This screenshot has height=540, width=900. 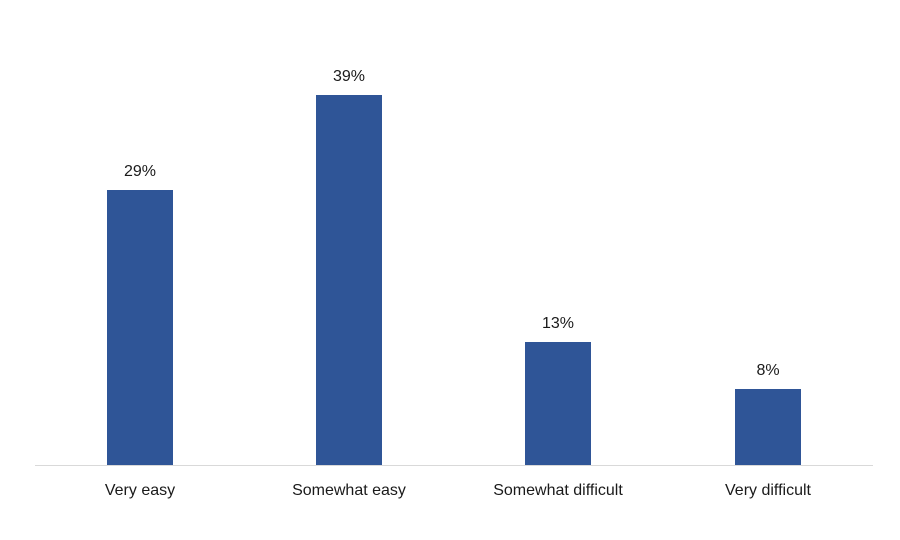 What do you see at coordinates (558, 323) in the screenshot?
I see `data-label: 13%` at bounding box center [558, 323].